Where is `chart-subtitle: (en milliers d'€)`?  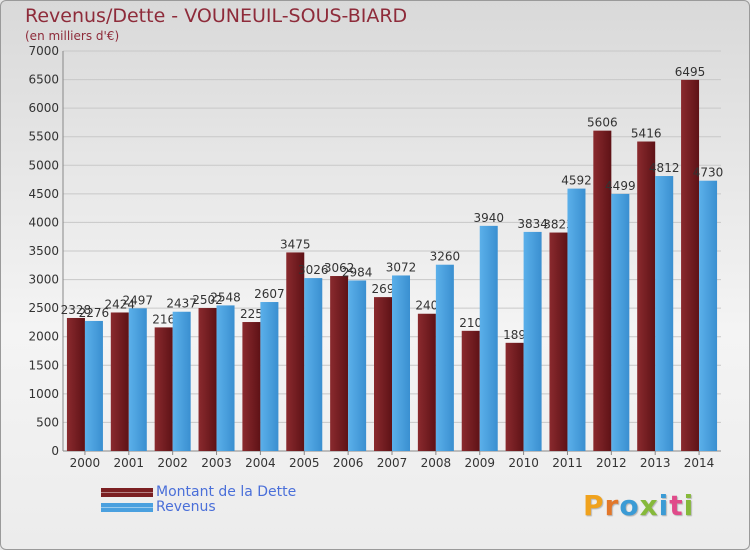 chart-subtitle: (en milliers d'€) is located at coordinates (72, 36).